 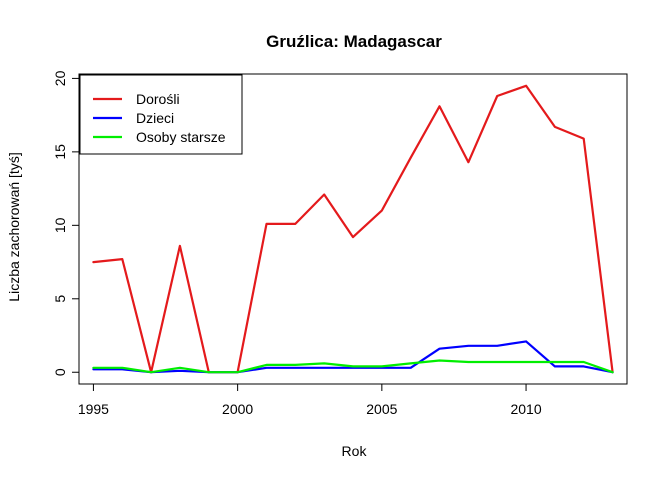 I want to click on y-tick-label: 0, so click(x=60, y=372).